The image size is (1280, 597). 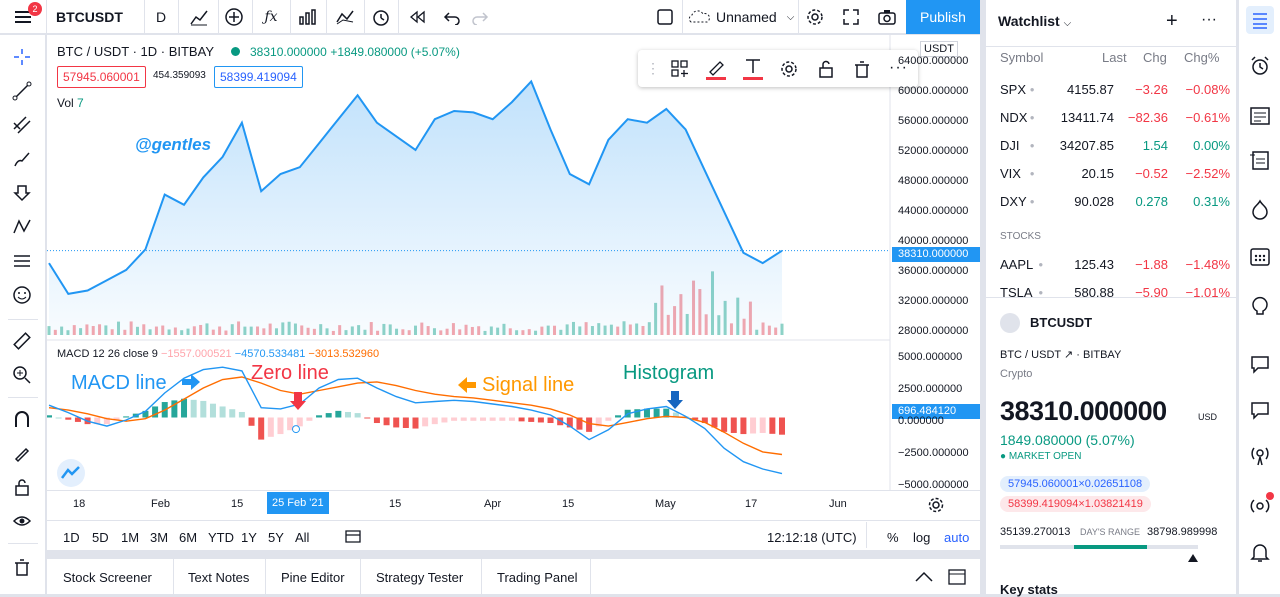 I want to click on buy-button: 58399.419094, so click(x=258, y=77).